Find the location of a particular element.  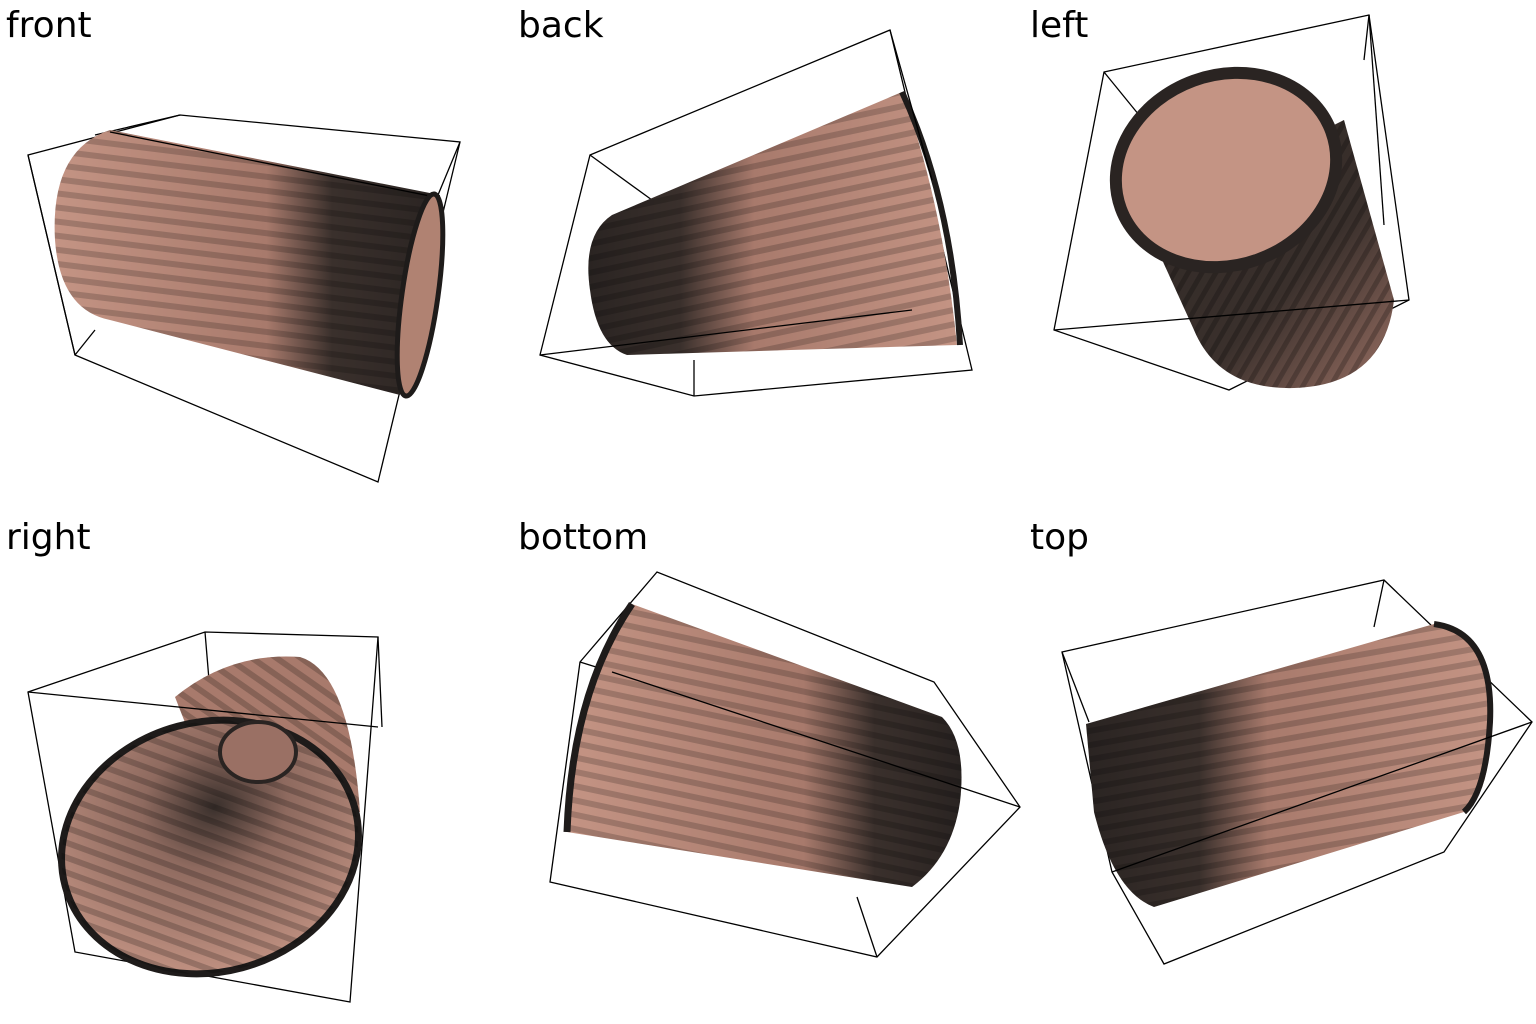

view-label: bottom is located at coordinates (583, 537).